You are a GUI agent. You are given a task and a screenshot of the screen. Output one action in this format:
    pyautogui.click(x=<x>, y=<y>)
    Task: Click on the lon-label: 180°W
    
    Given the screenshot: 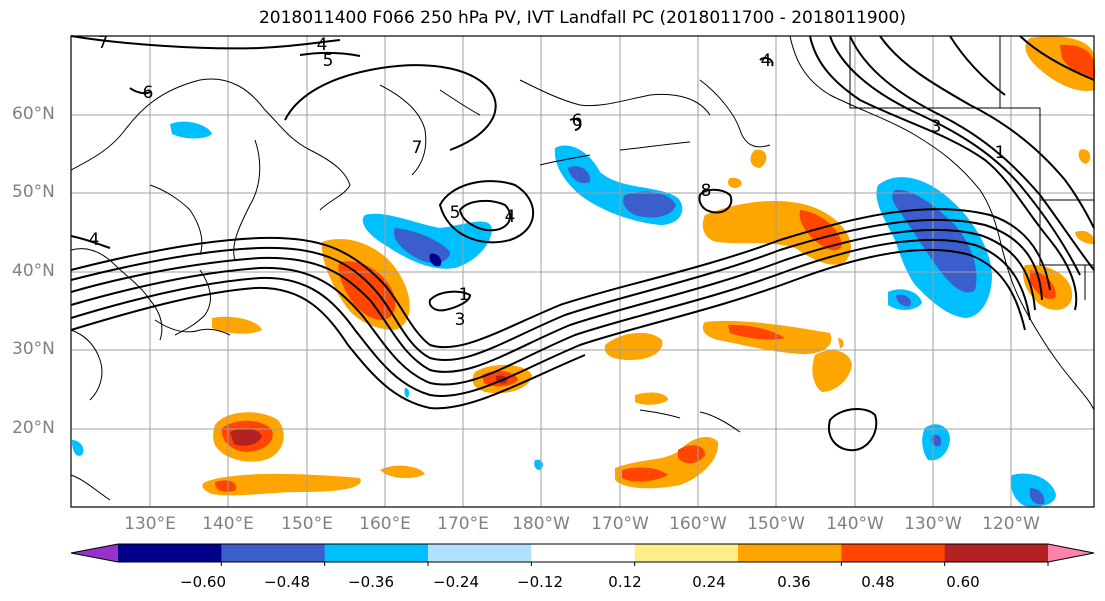 What is the action you would take?
    pyautogui.click(x=541, y=524)
    